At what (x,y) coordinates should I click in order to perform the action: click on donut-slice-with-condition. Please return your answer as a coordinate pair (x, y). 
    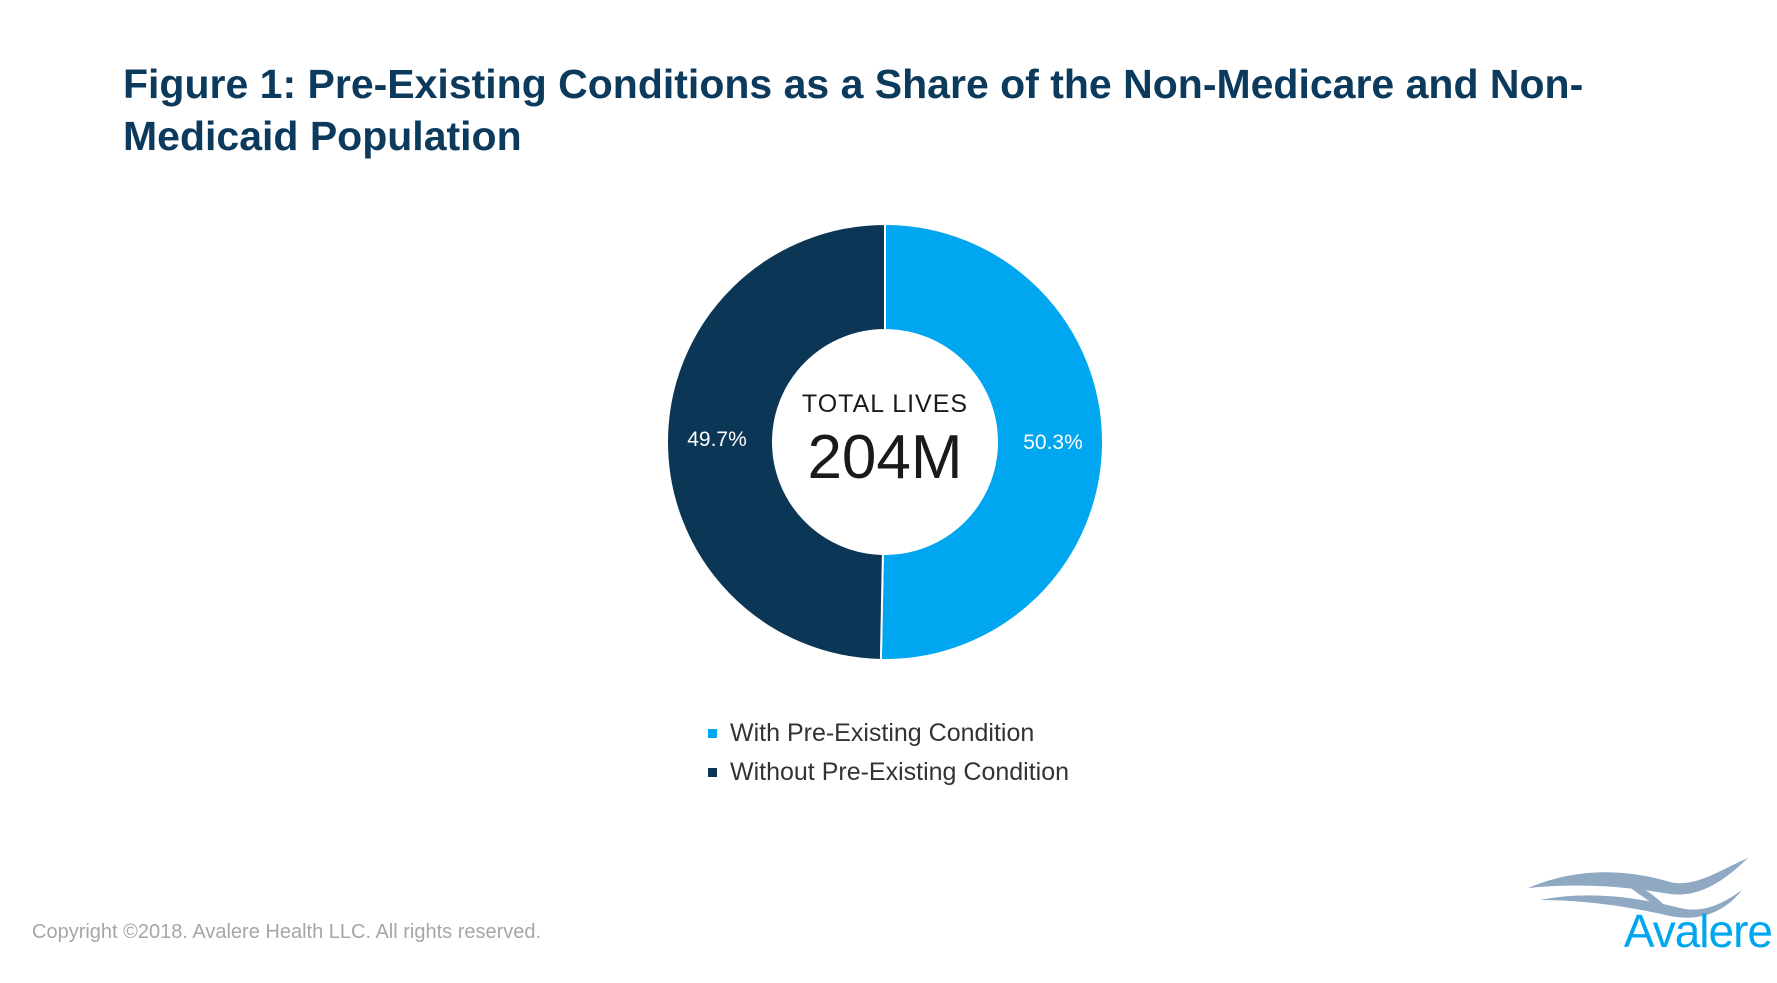
    Looking at the image, I should click on (992, 441).